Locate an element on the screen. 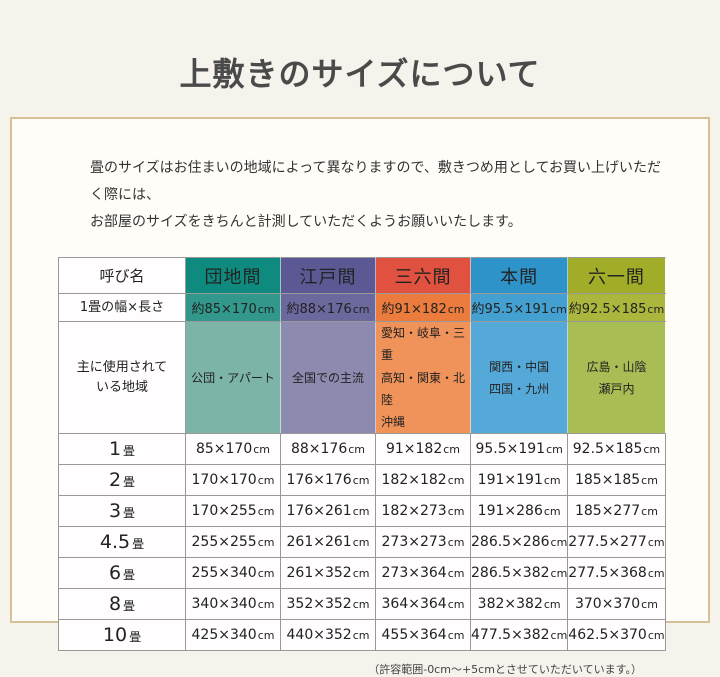 This screenshot has width=720, height=677. size-value: 91×182cm is located at coordinates (423, 449).